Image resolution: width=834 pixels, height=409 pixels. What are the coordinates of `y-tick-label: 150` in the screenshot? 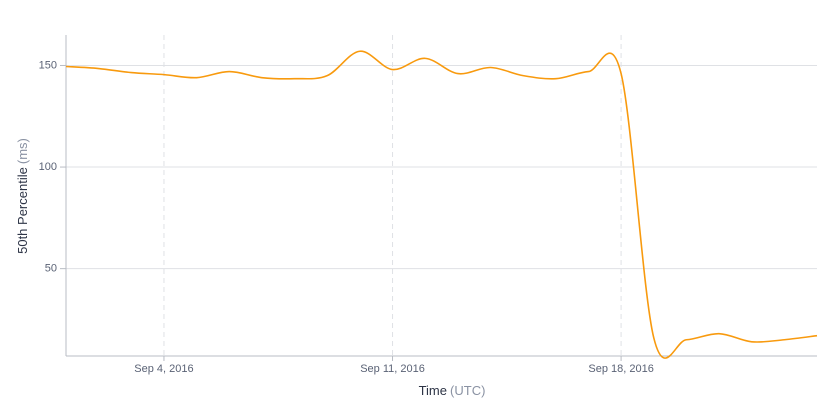 It's located at (48, 65).